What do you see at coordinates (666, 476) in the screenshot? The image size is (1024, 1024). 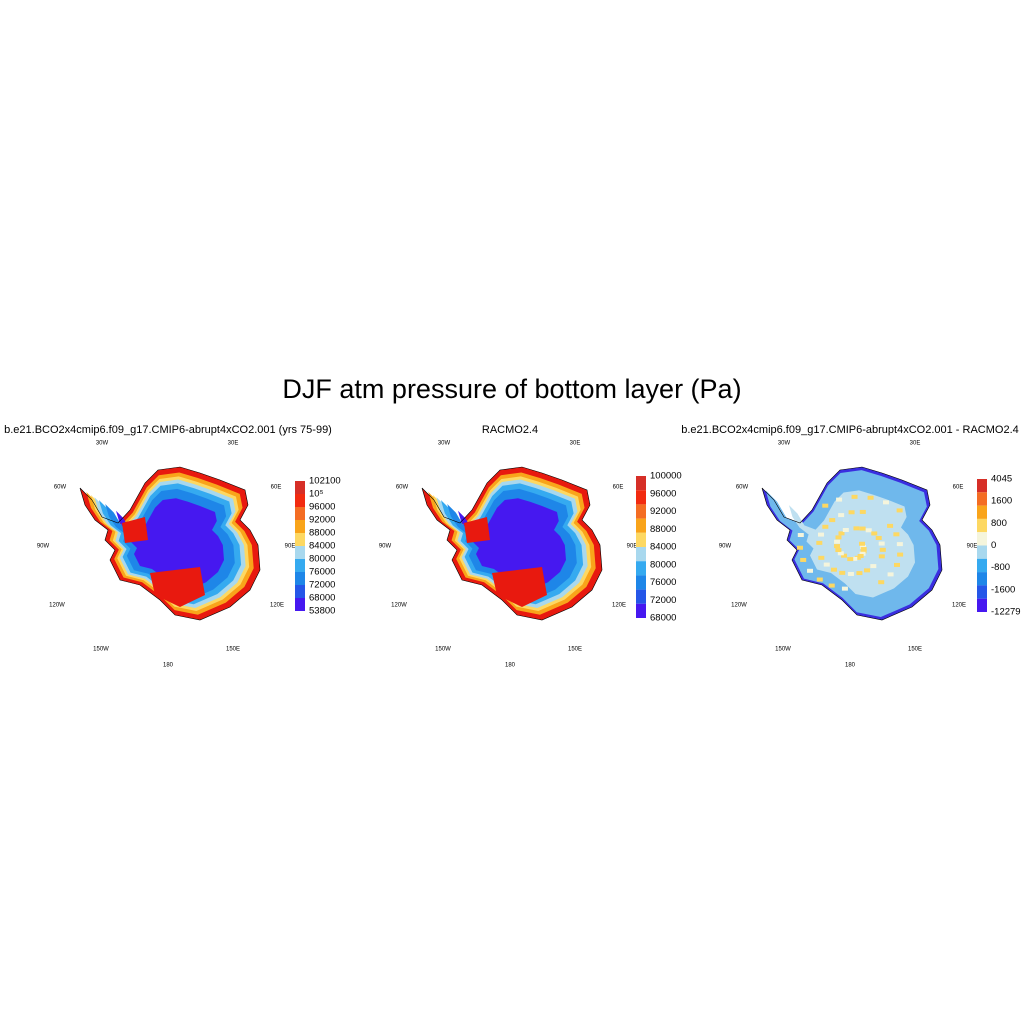 I see `colorbar-label: 100000` at bounding box center [666, 476].